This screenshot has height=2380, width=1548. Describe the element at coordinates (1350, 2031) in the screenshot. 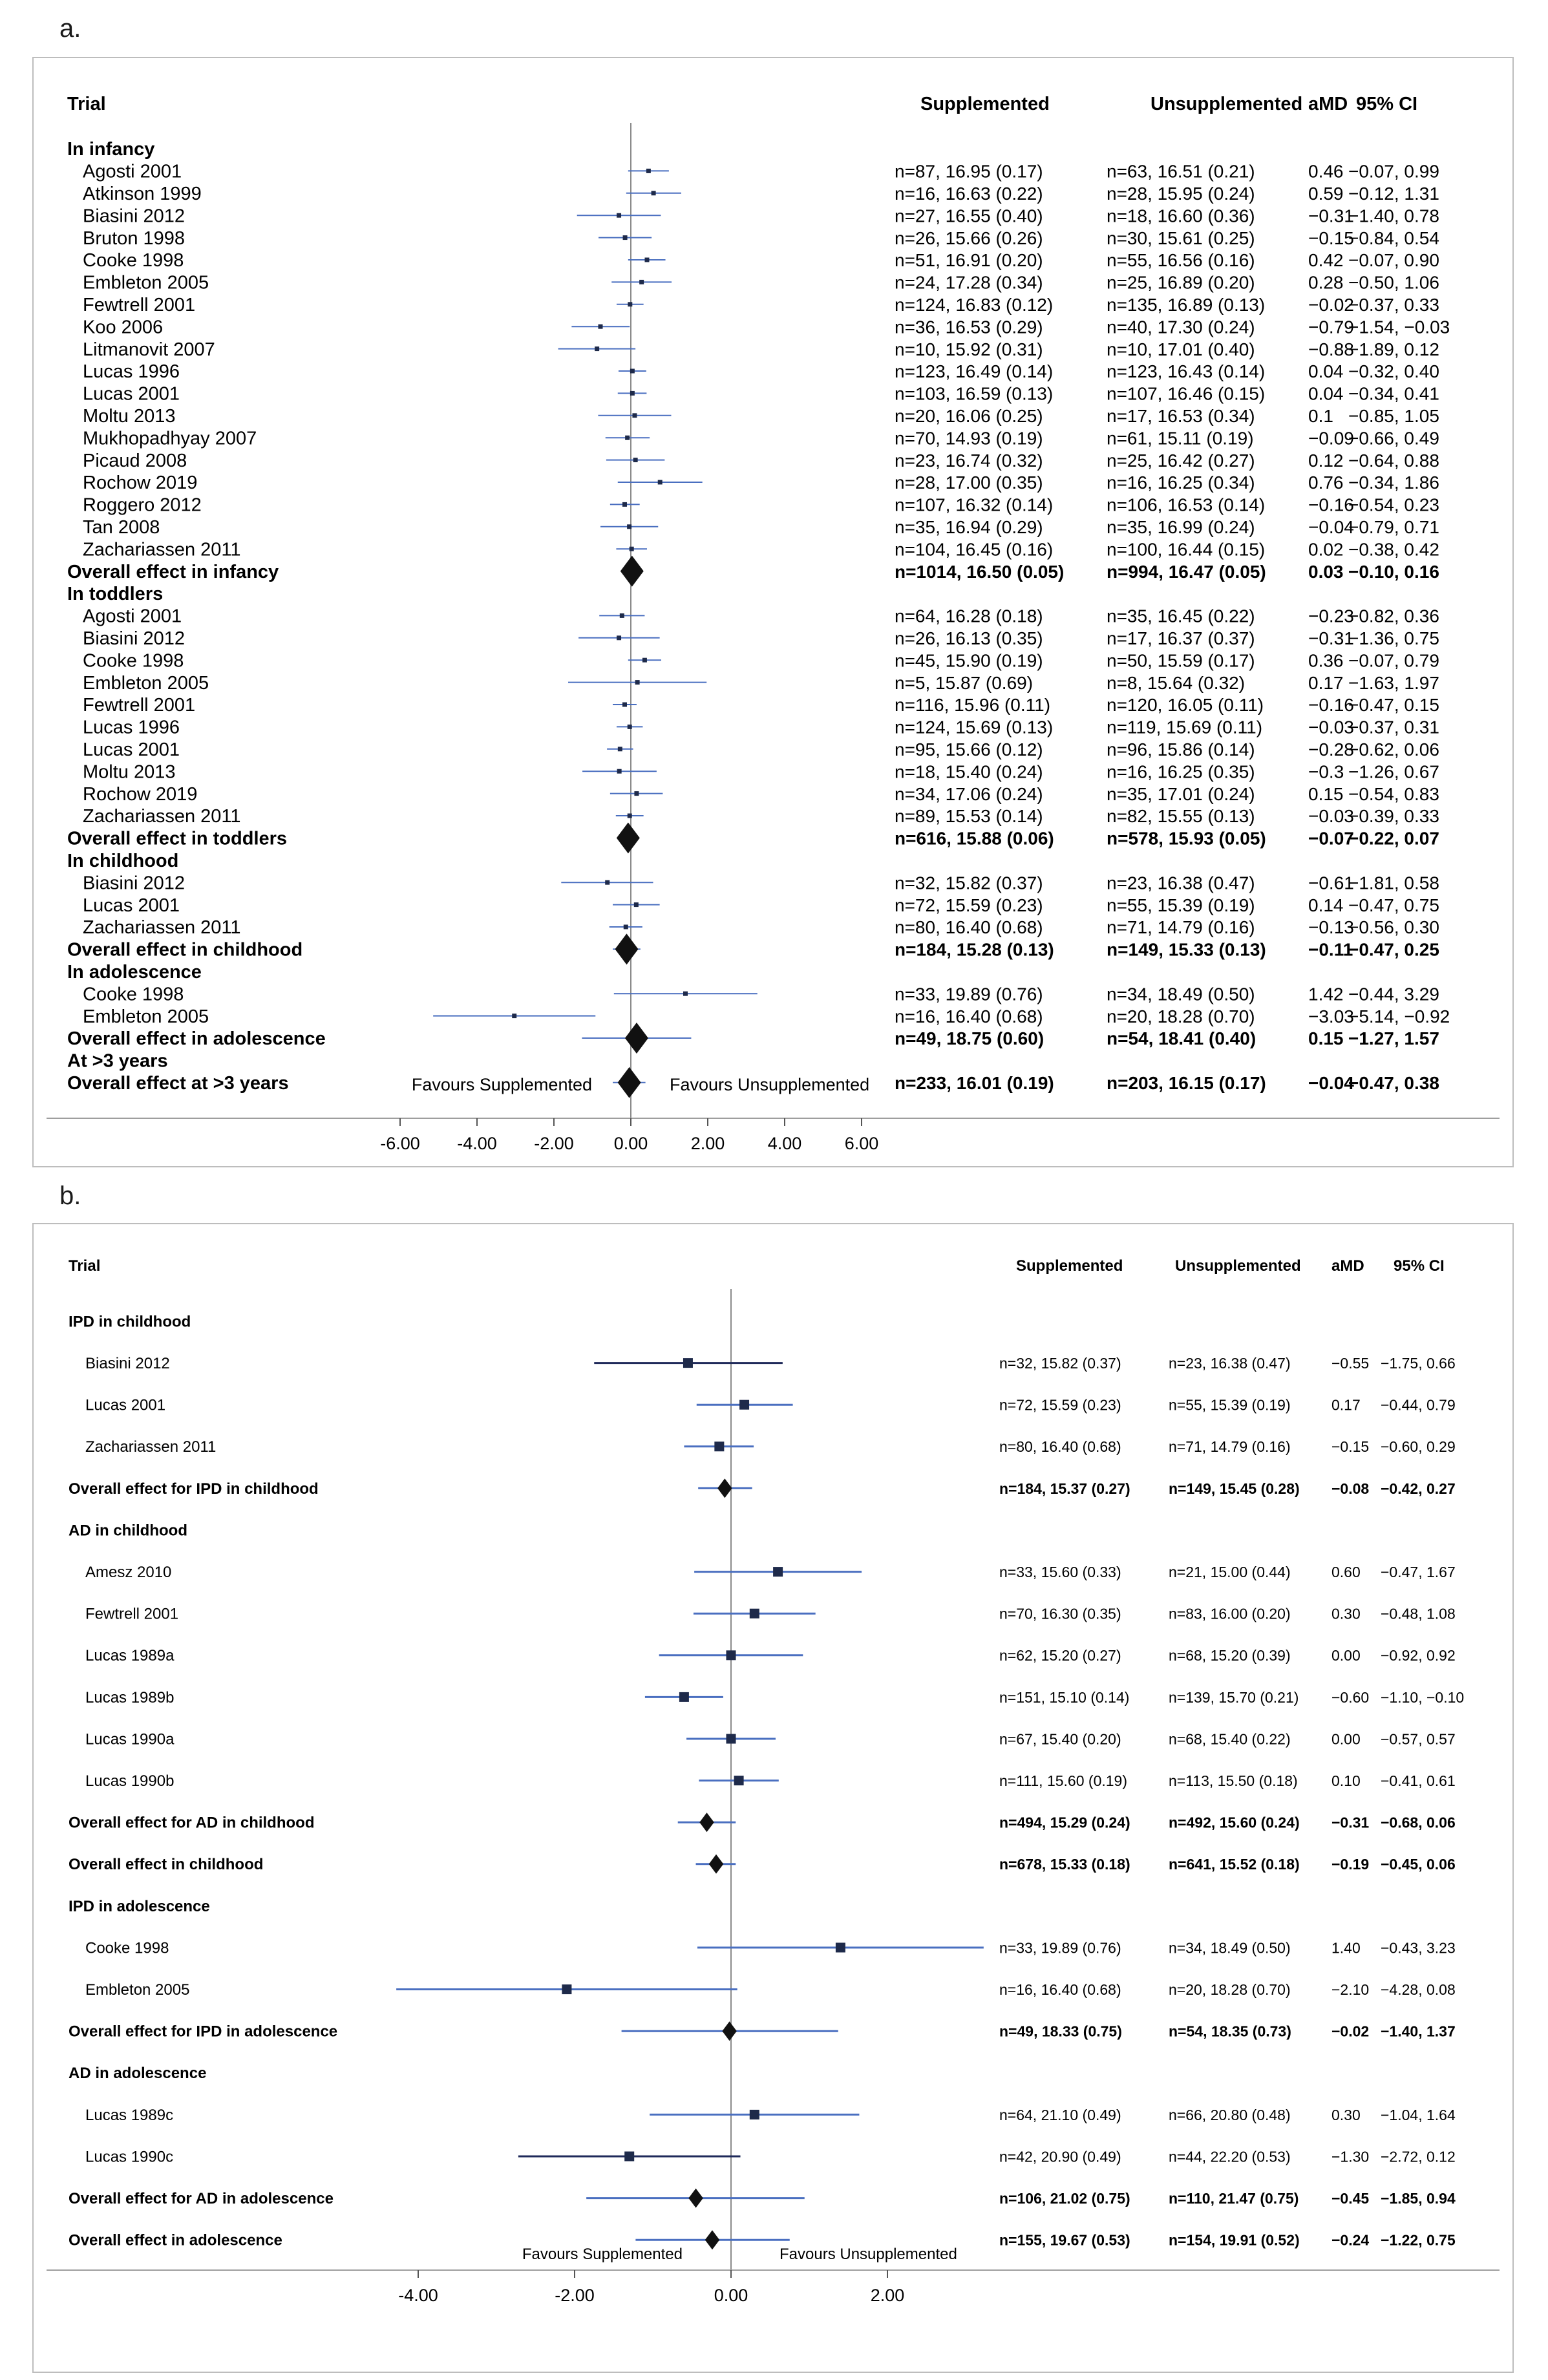

I see `amd-value: −0.02` at that location.